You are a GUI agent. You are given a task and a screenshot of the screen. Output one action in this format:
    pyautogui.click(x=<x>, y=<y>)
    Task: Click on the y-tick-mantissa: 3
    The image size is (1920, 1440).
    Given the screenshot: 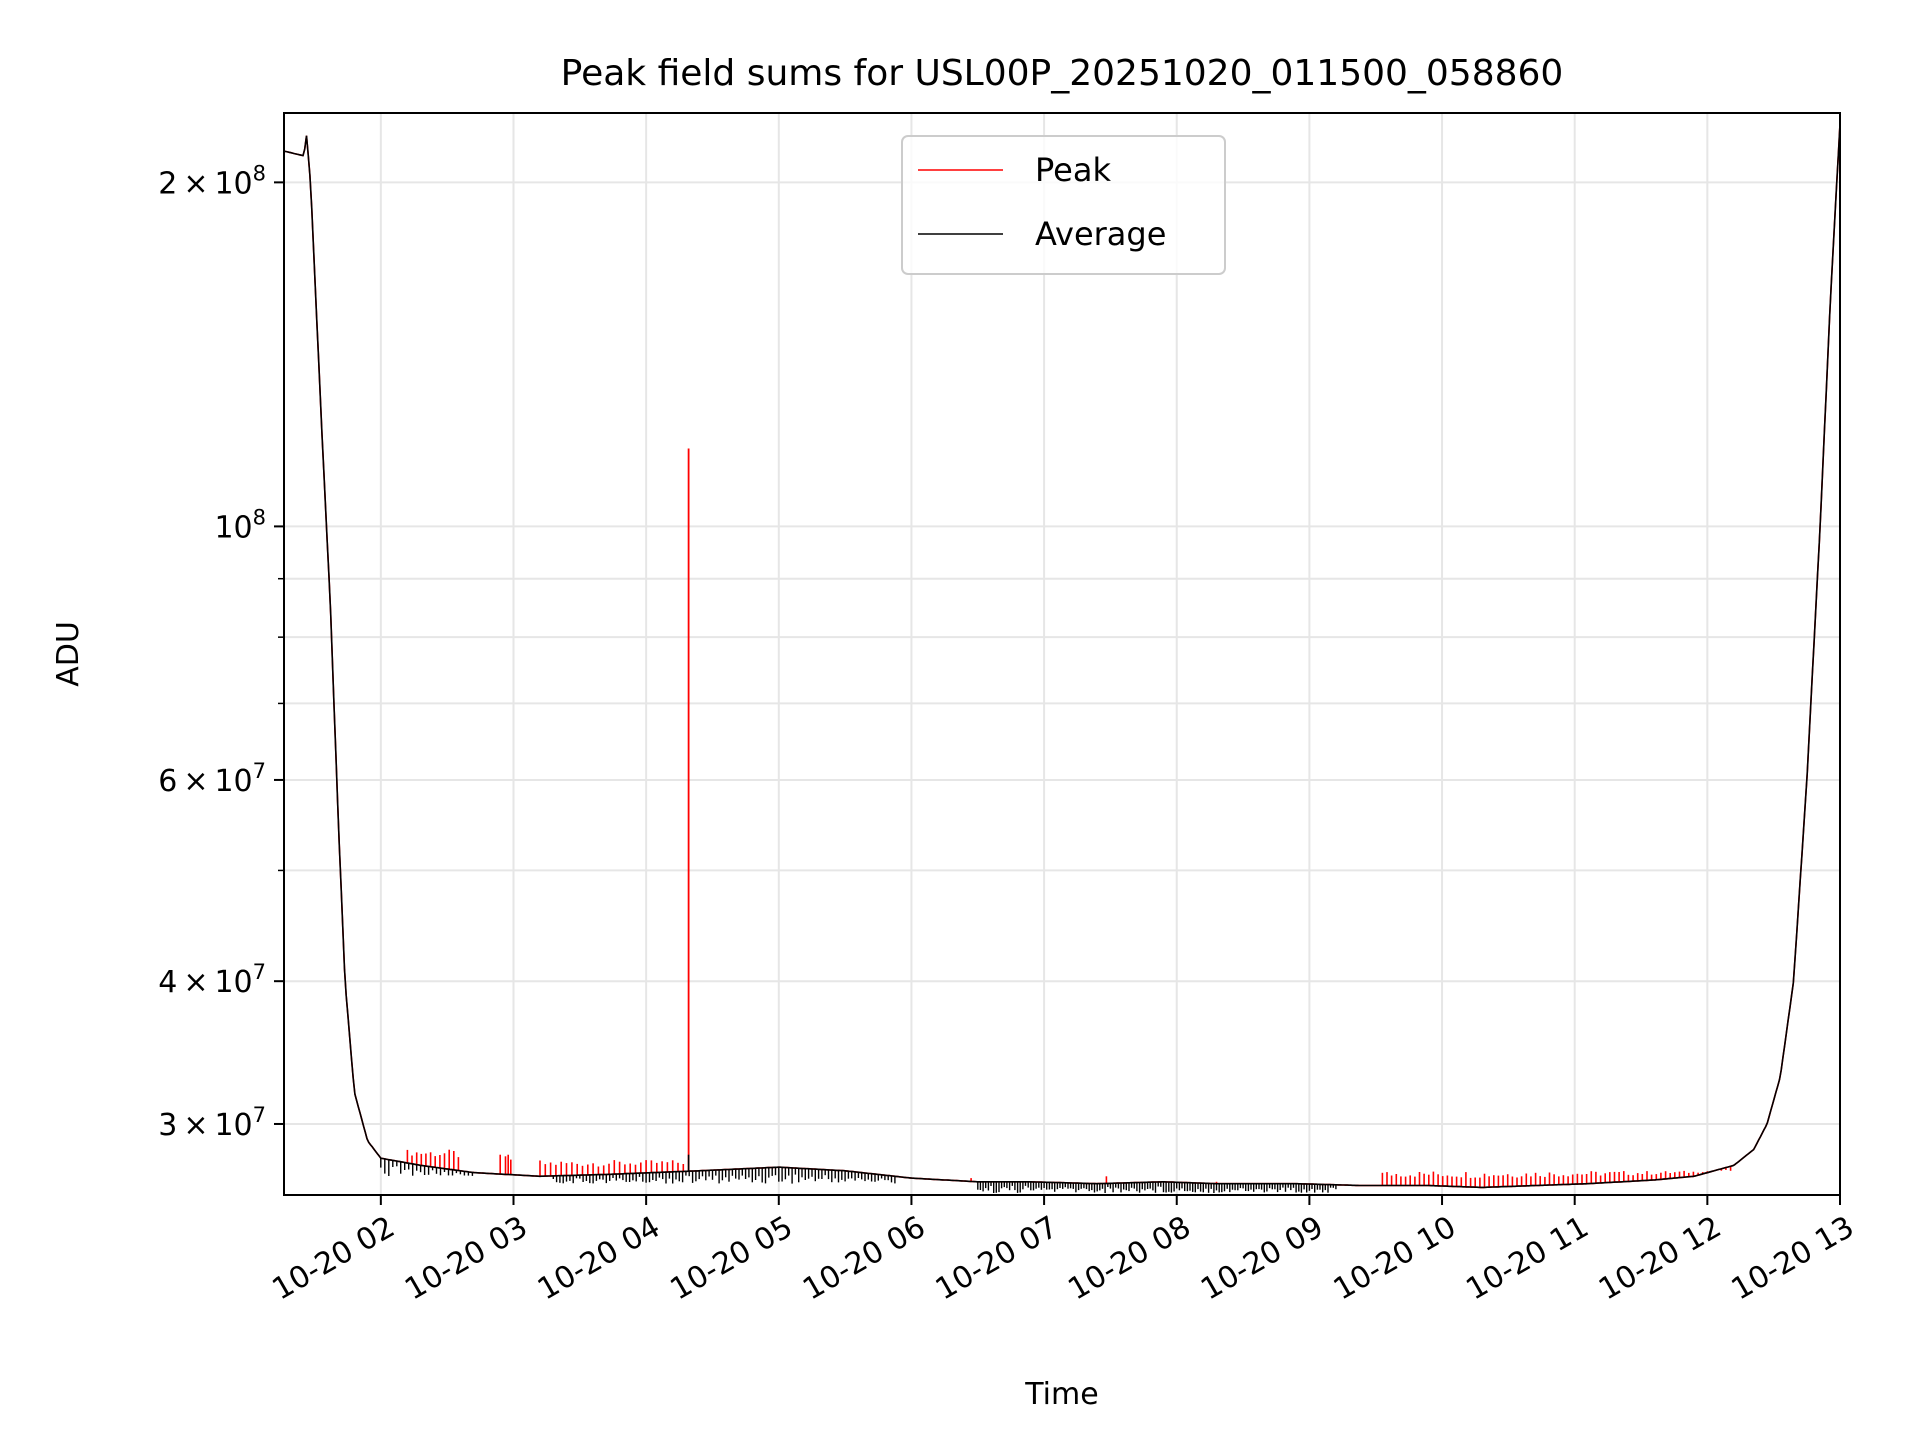 What is the action you would take?
    pyautogui.click(x=167, y=1125)
    